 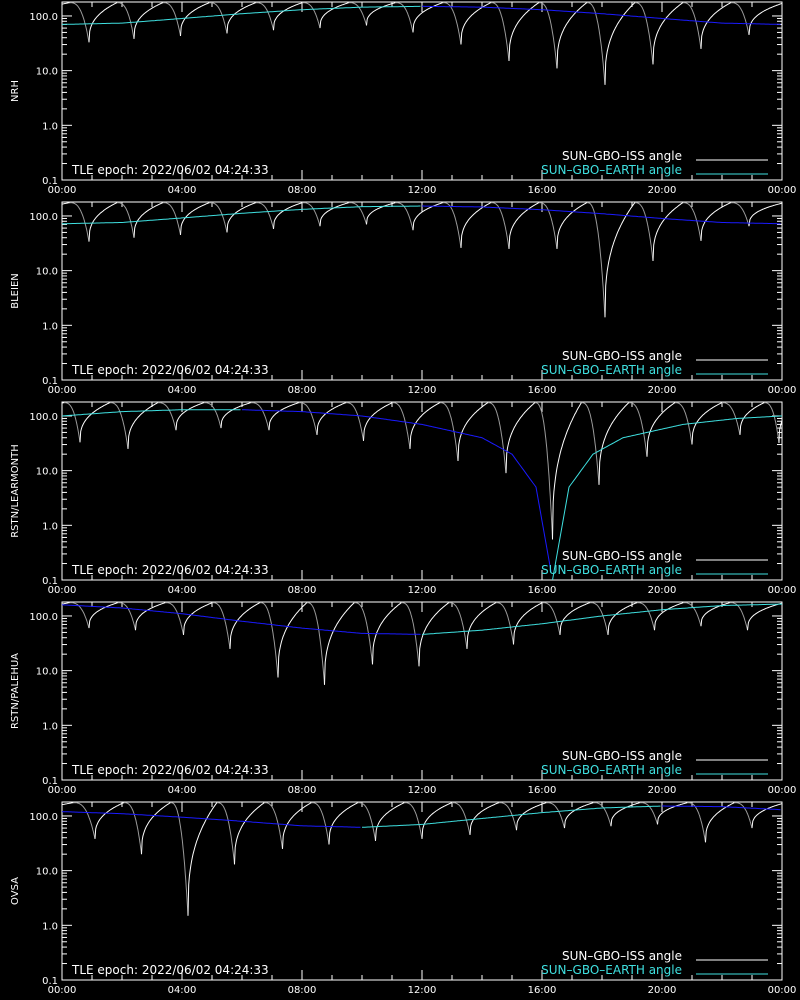 I want to click on y-axis-label: RSTN/PALEHUA, so click(x=15, y=691).